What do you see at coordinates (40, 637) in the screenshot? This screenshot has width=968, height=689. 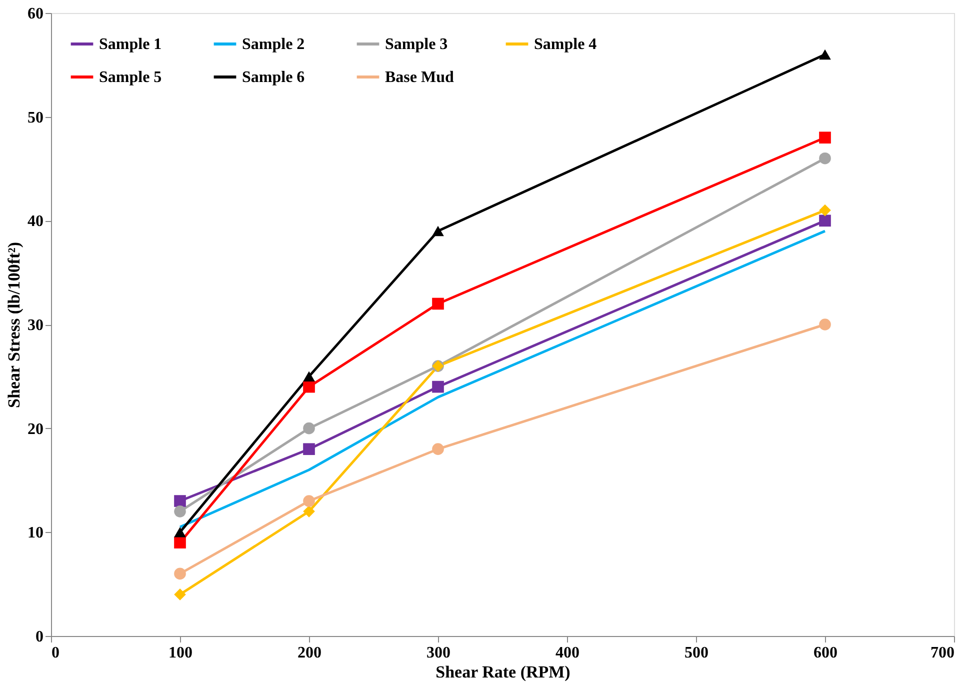 I see `y-tick-label: 0` at bounding box center [40, 637].